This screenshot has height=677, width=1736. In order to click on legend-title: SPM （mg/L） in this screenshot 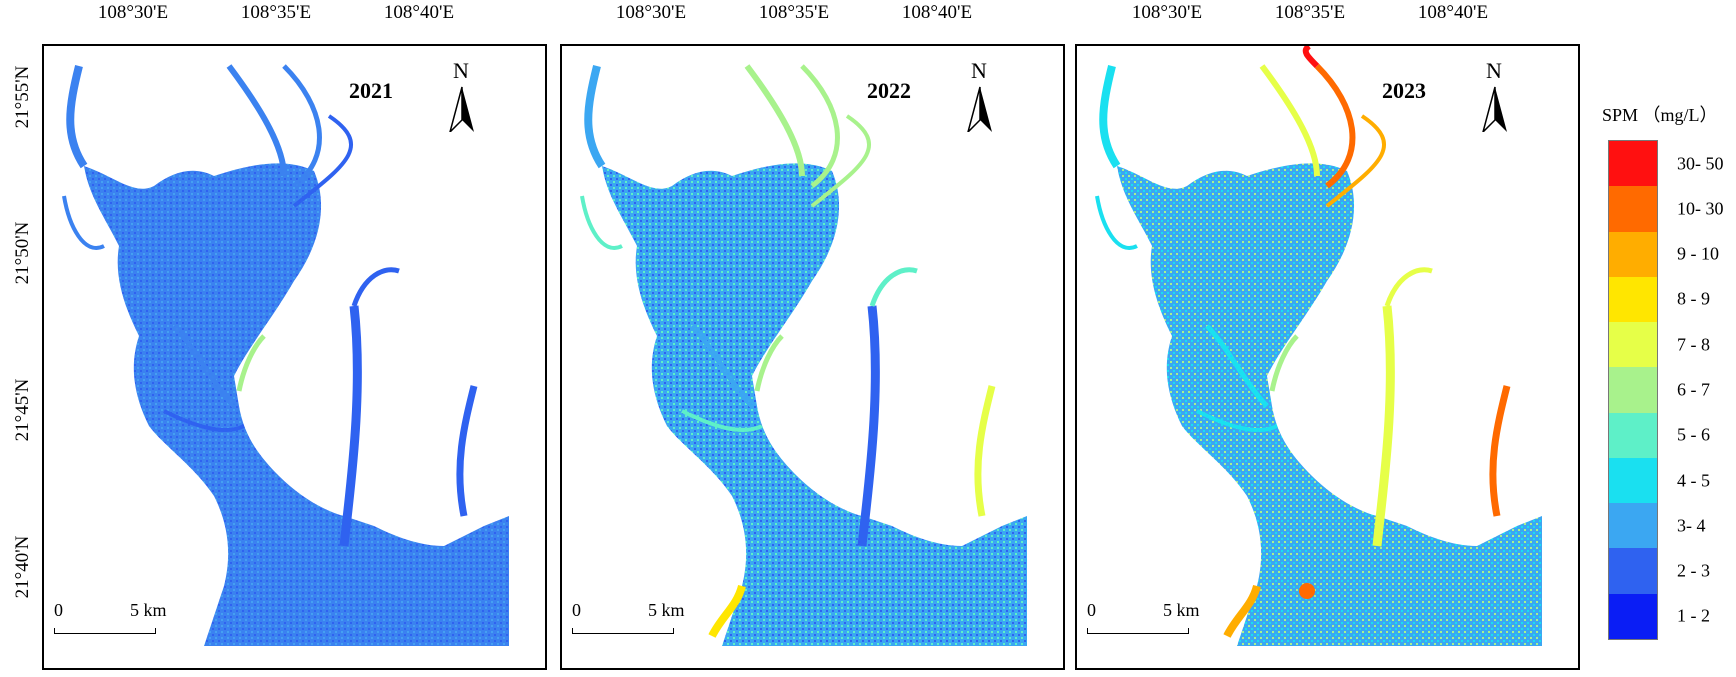, I will do `click(1660, 115)`.